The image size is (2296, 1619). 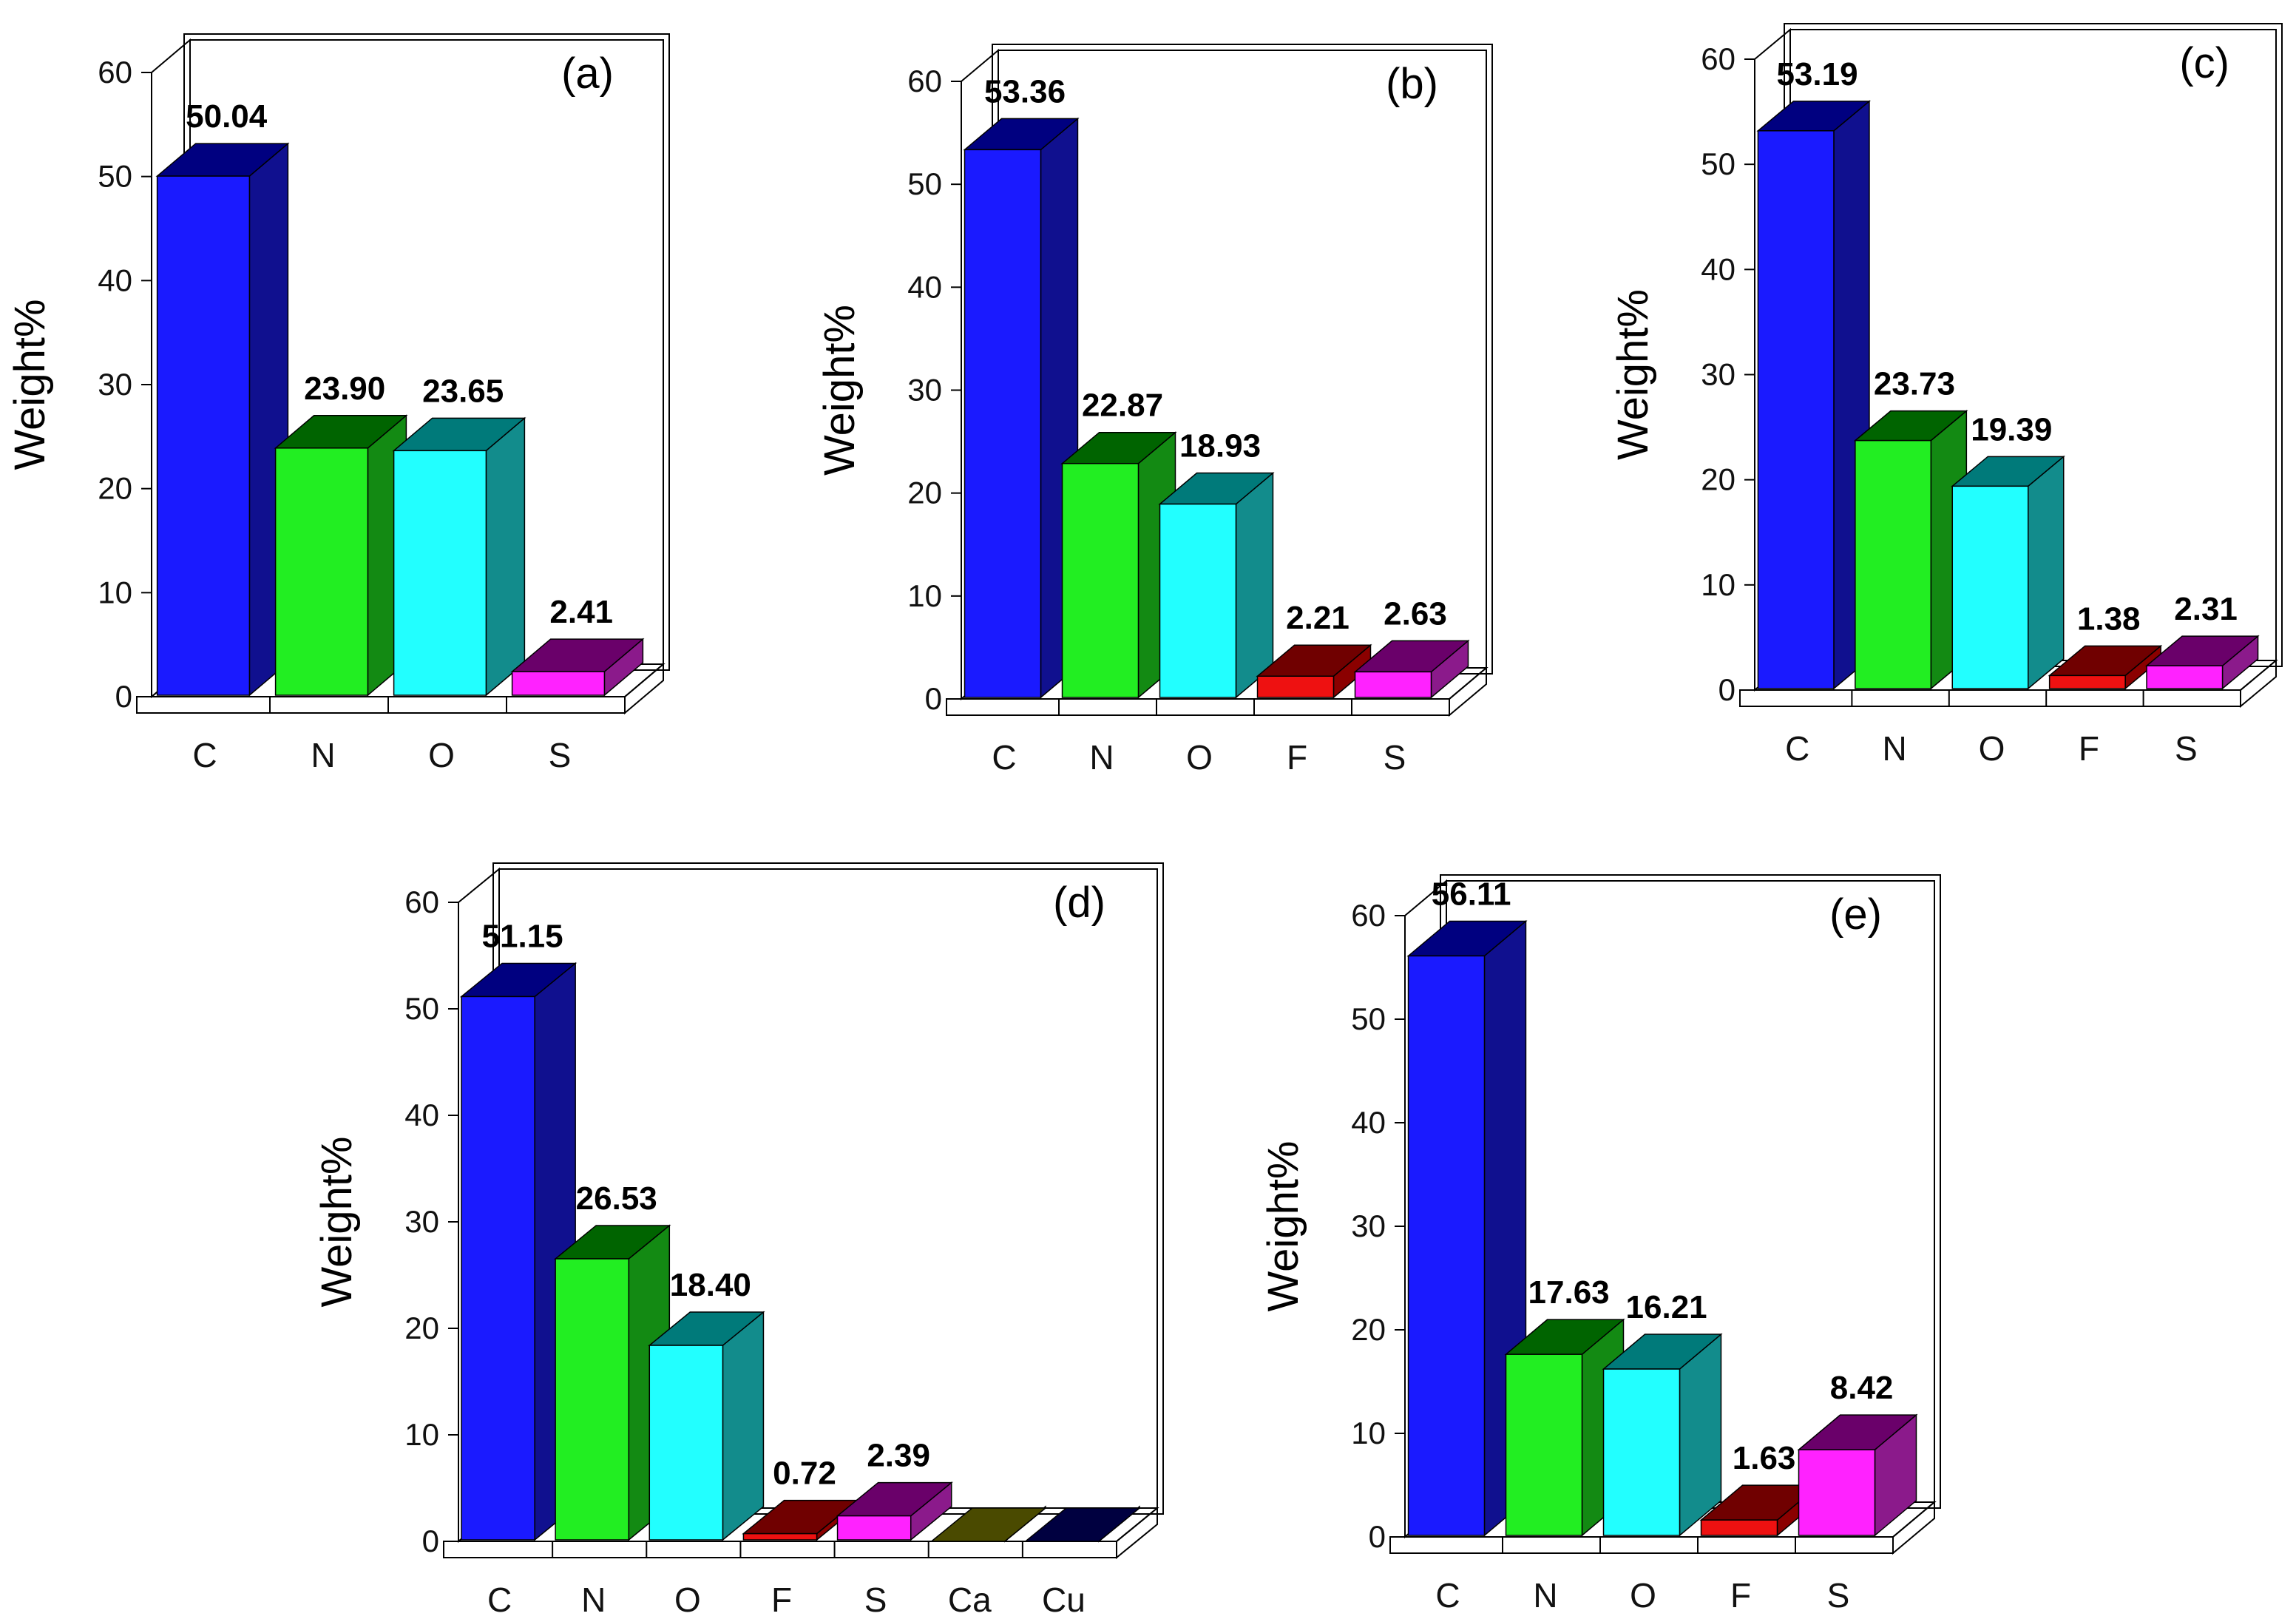 I want to click on value-label: 23.90, so click(x=345, y=389).